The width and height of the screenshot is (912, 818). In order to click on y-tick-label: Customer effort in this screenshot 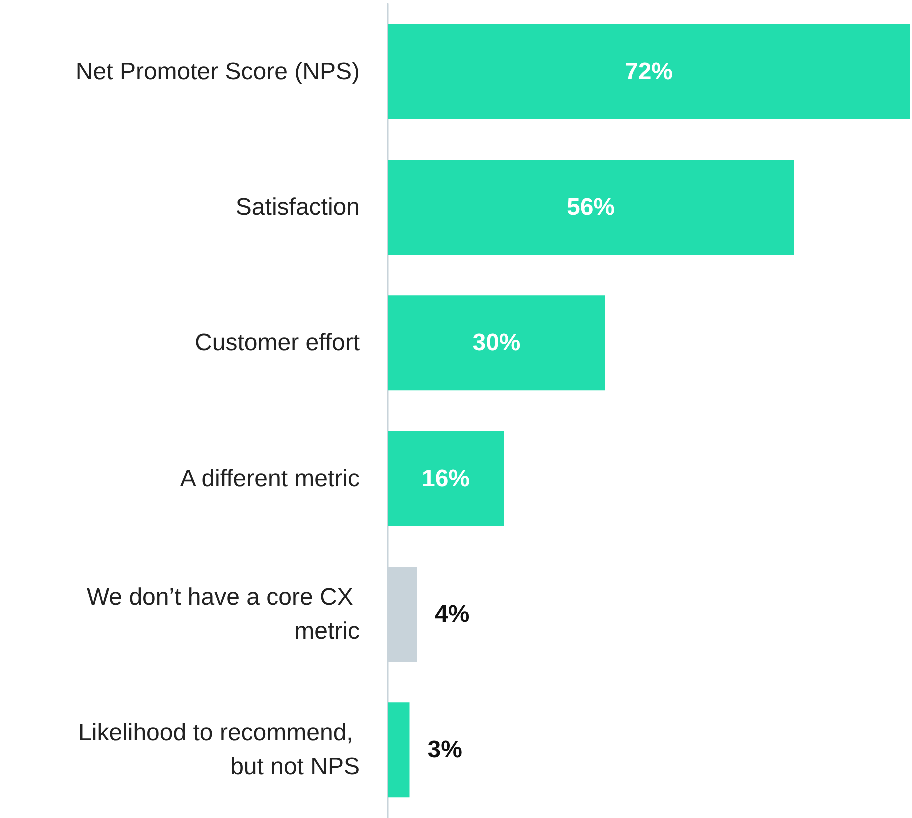, I will do `click(277, 343)`.